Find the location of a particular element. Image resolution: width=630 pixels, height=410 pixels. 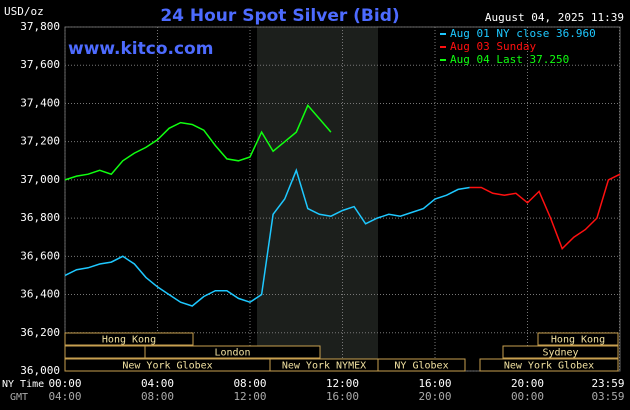

y-tick-label: 36,400 is located at coordinates (40, 294).